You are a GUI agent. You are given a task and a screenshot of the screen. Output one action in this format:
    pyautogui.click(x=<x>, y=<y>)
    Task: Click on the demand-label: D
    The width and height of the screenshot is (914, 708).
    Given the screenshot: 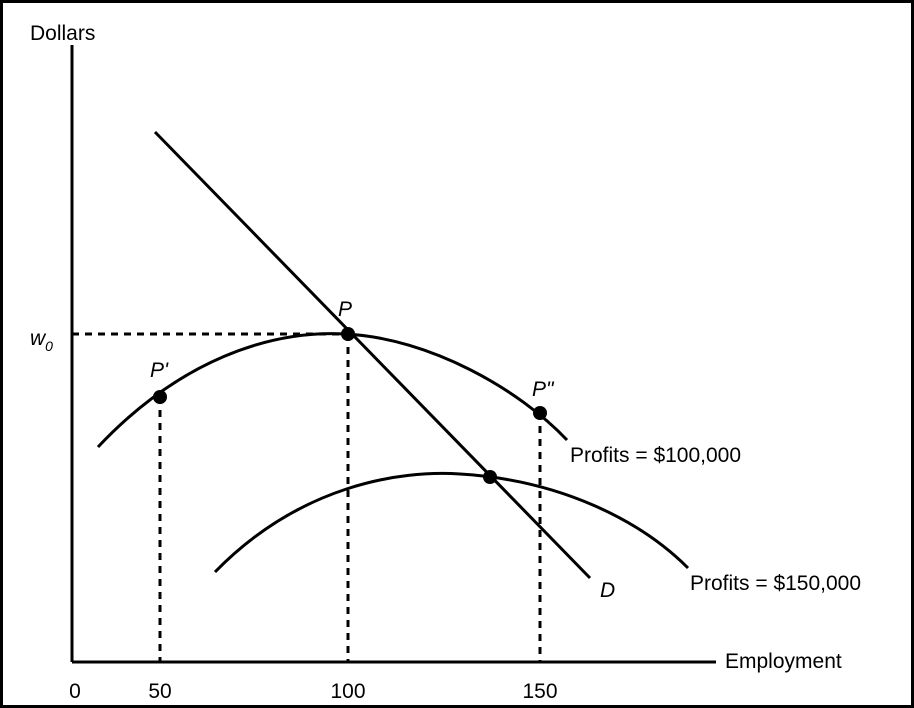 What is the action you would take?
    pyautogui.click(x=607, y=590)
    